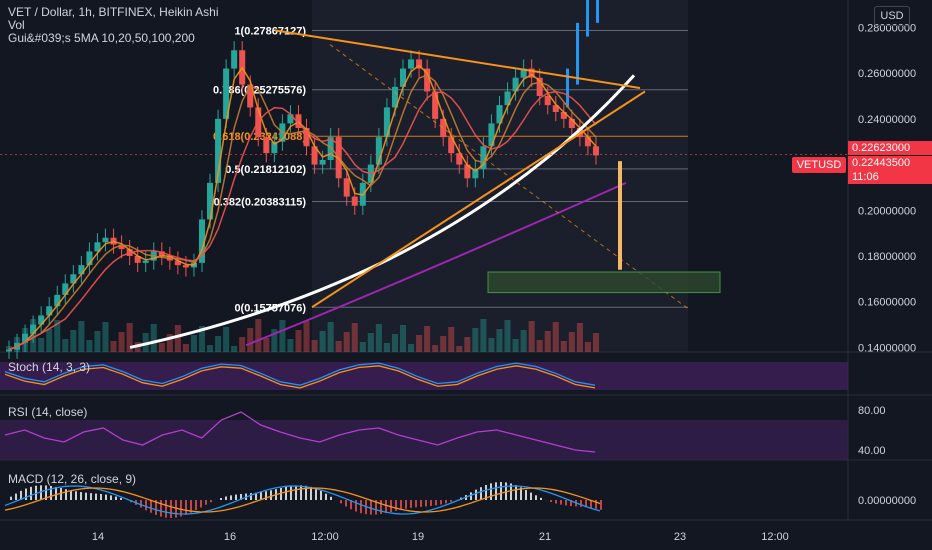 This screenshot has height=550, width=932. Describe the element at coordinates (887, 74) in the screenshot. I see `y-tick-label: 0.26000000` at that location.